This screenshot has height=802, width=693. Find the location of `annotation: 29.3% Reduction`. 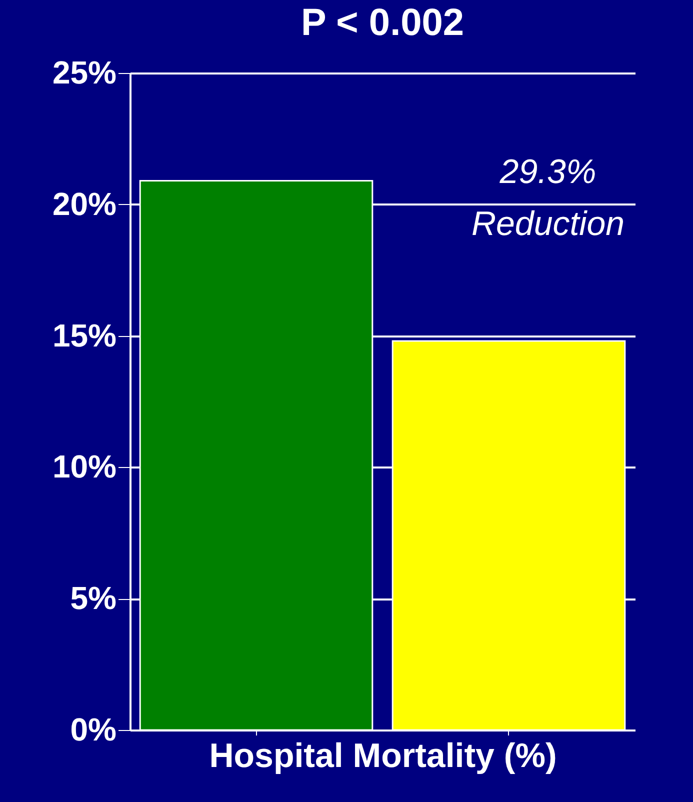

annotation: 29.3% Reduction is located at coordinates (548, 198).